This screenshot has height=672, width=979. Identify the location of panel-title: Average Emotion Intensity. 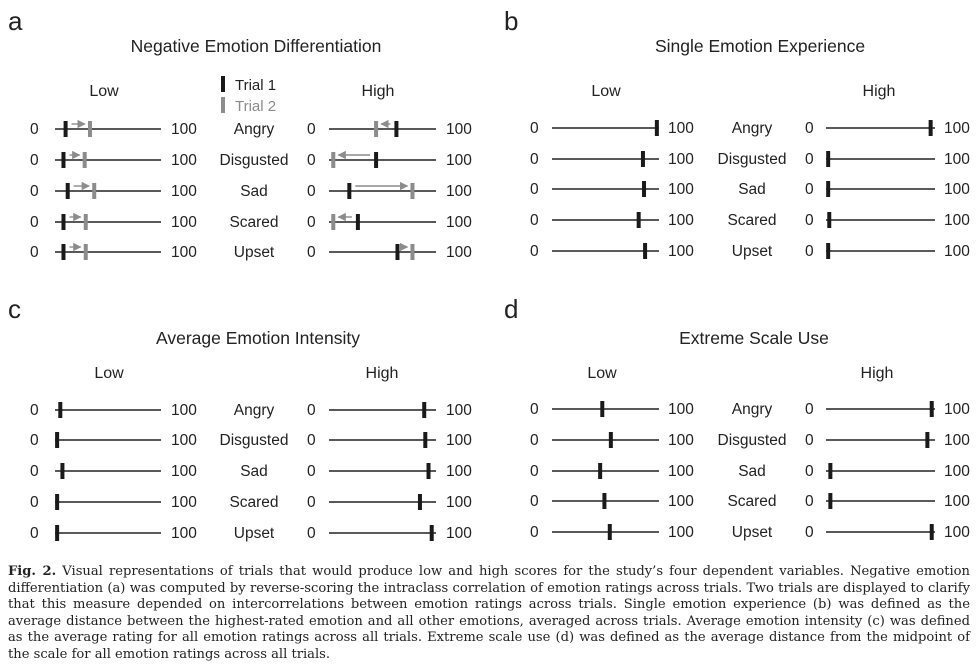
(258, 338).